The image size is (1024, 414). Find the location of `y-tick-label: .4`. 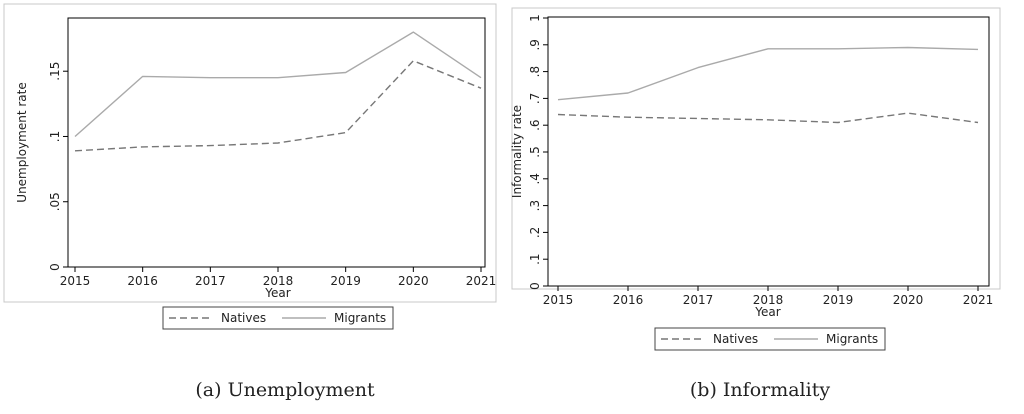

y-tick-label: .4 is located at coordinates (535, 178).